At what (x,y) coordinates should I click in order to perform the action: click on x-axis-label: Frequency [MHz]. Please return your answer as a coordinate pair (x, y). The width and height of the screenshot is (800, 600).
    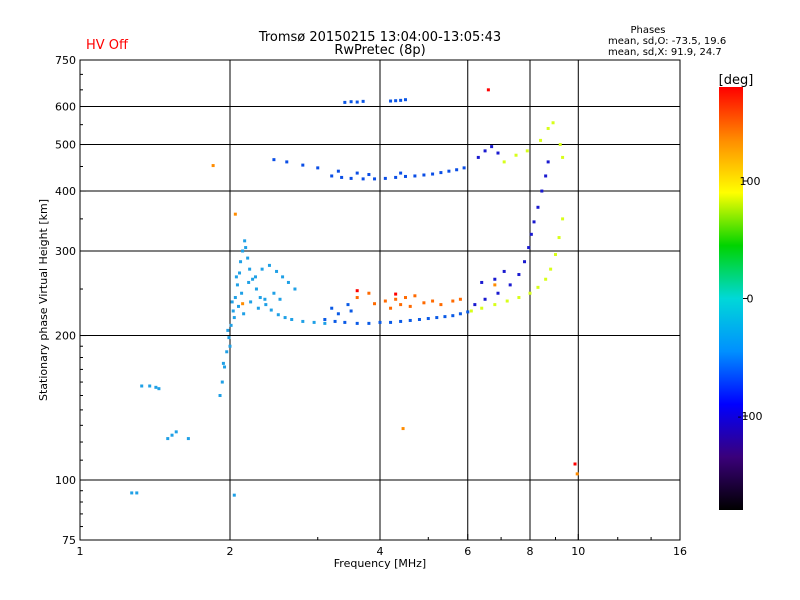
    Looking at the image, I should click on (380, 563).